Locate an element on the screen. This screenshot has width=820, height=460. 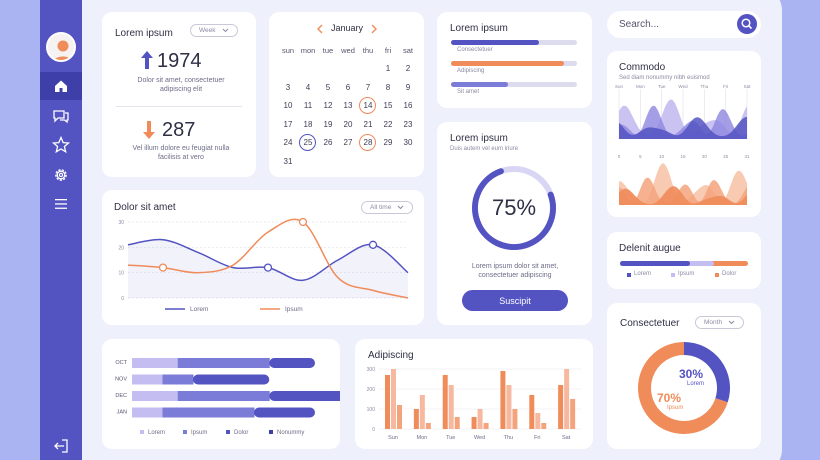
tick-label: Thu is located at coordinates (704, 86).